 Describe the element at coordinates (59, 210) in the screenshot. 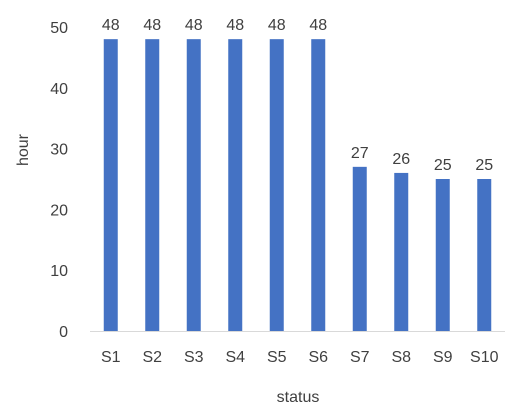

I see `y-tick-label: 20` at that location.